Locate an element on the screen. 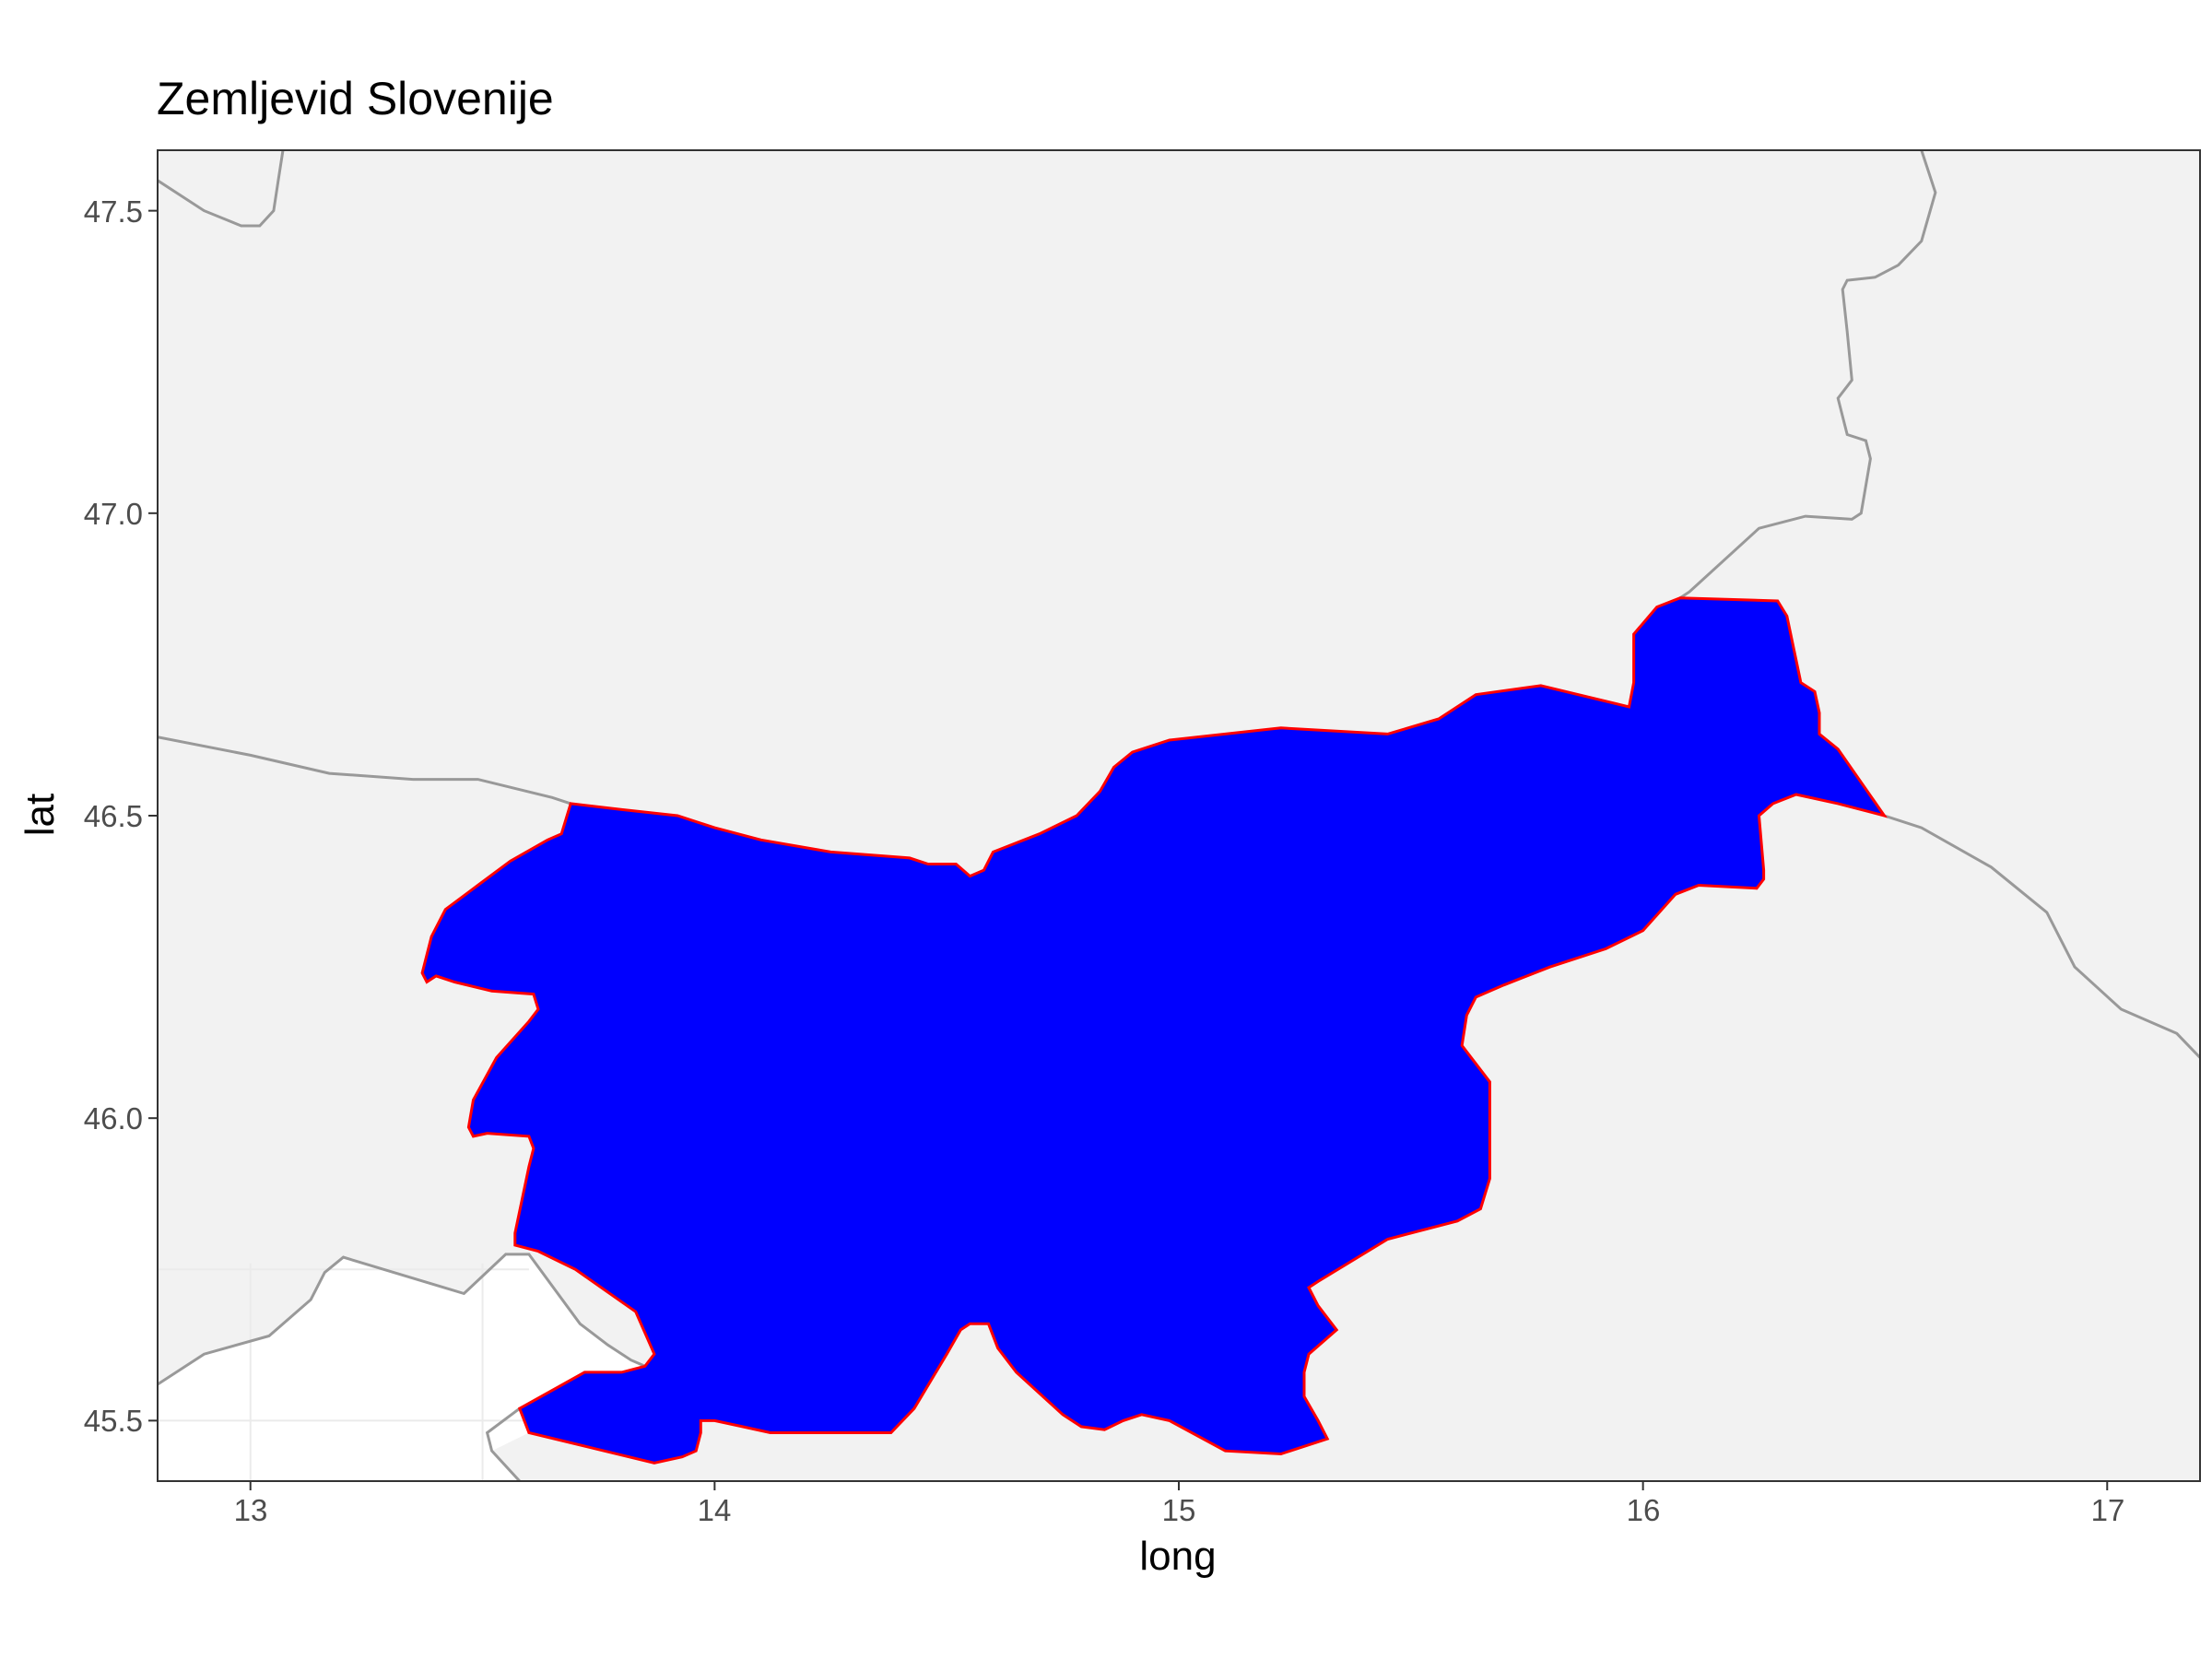 This screenshot has height=1659, width=2212. outside-region-white is located at coordinates (401, 1367).